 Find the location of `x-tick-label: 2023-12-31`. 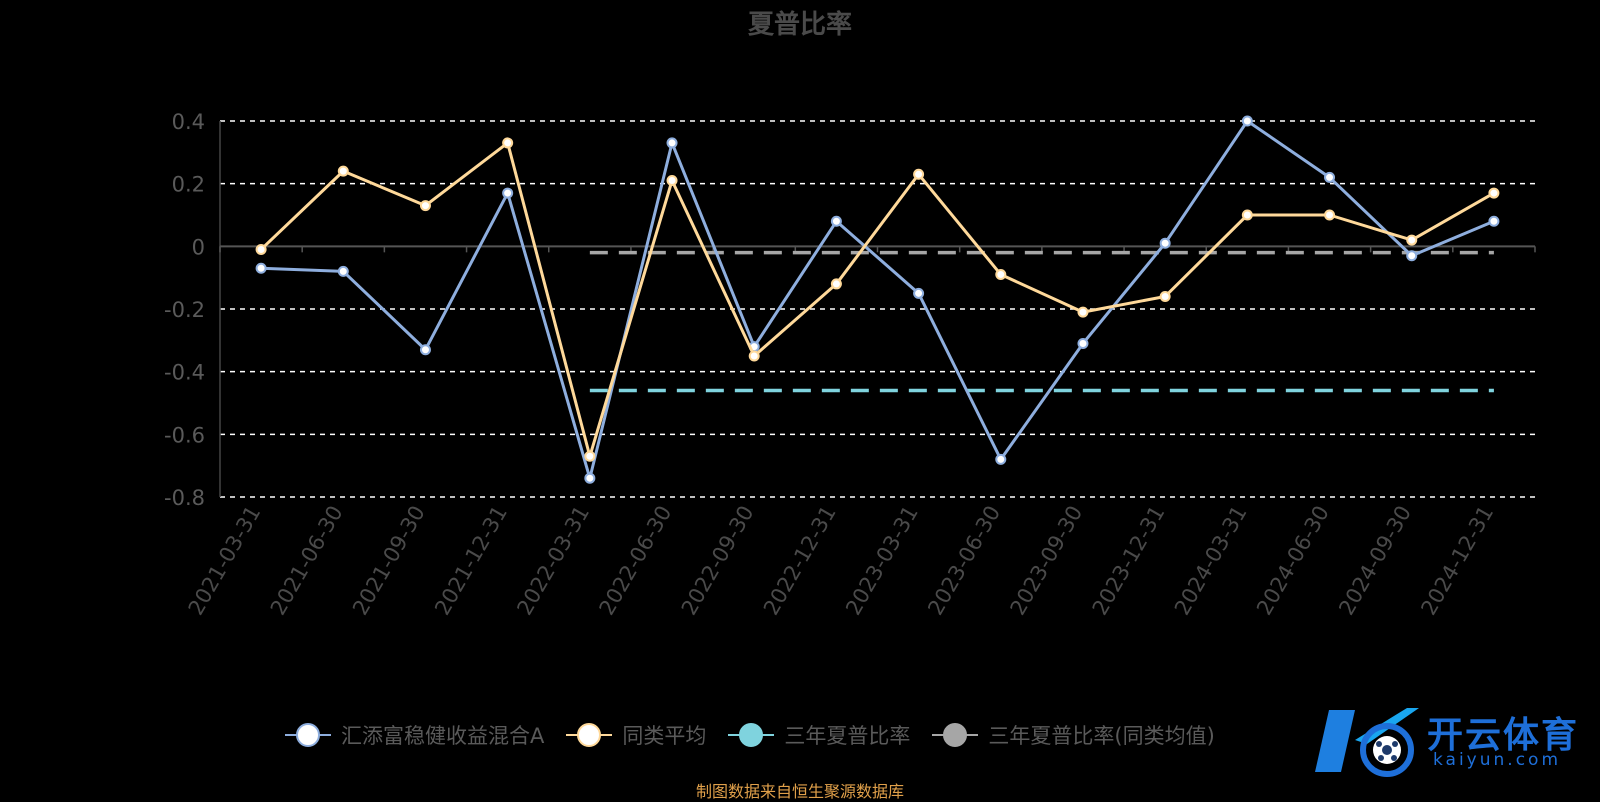

x-tick-label: 2023-12-31 is located at coordinates (1129, 561).